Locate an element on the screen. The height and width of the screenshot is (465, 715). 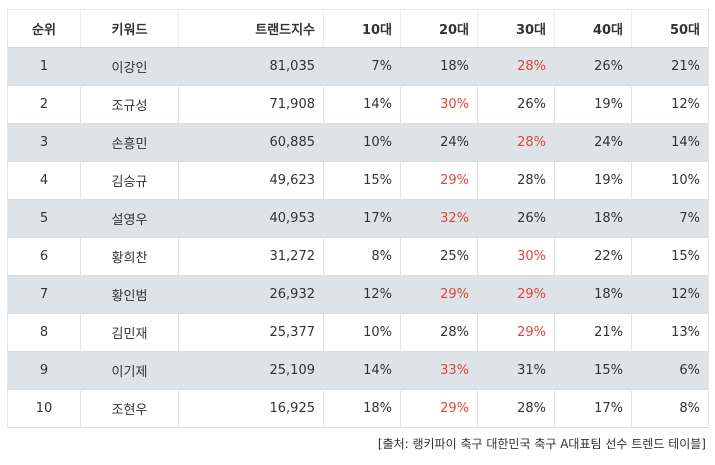
table-row: 1 이강인 81,035 7% 18% 28% 26% 21% is located at coordinates (358, 66).